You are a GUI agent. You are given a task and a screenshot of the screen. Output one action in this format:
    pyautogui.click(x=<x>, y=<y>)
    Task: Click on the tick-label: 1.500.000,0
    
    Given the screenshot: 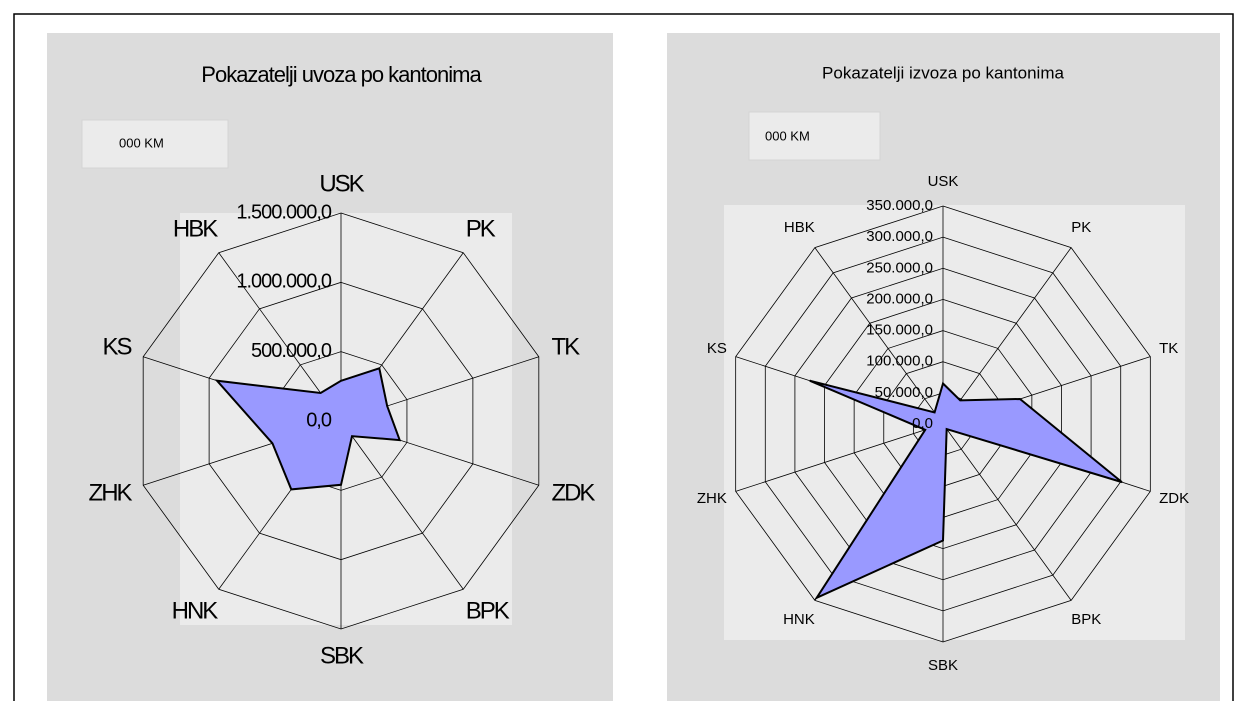 What is the action you would take?
    pyautogui.click(x=284, y=212)
    